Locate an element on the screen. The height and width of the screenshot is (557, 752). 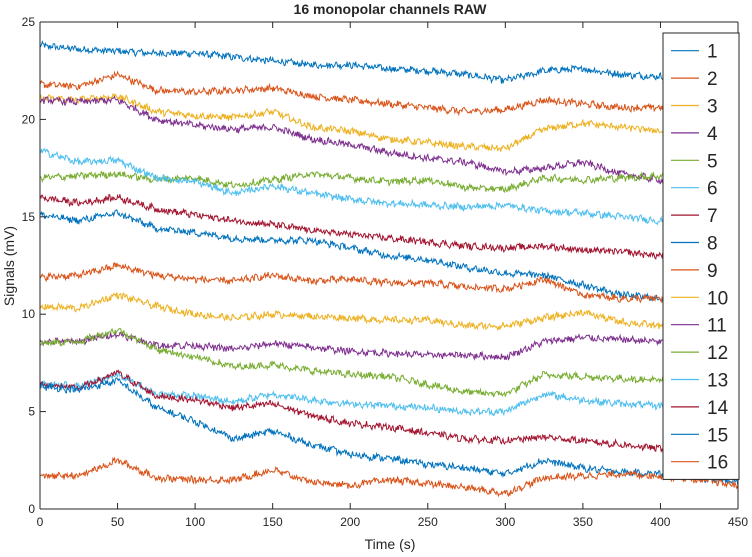
legend-label-12: 12 is located at coordinates (717, 353).